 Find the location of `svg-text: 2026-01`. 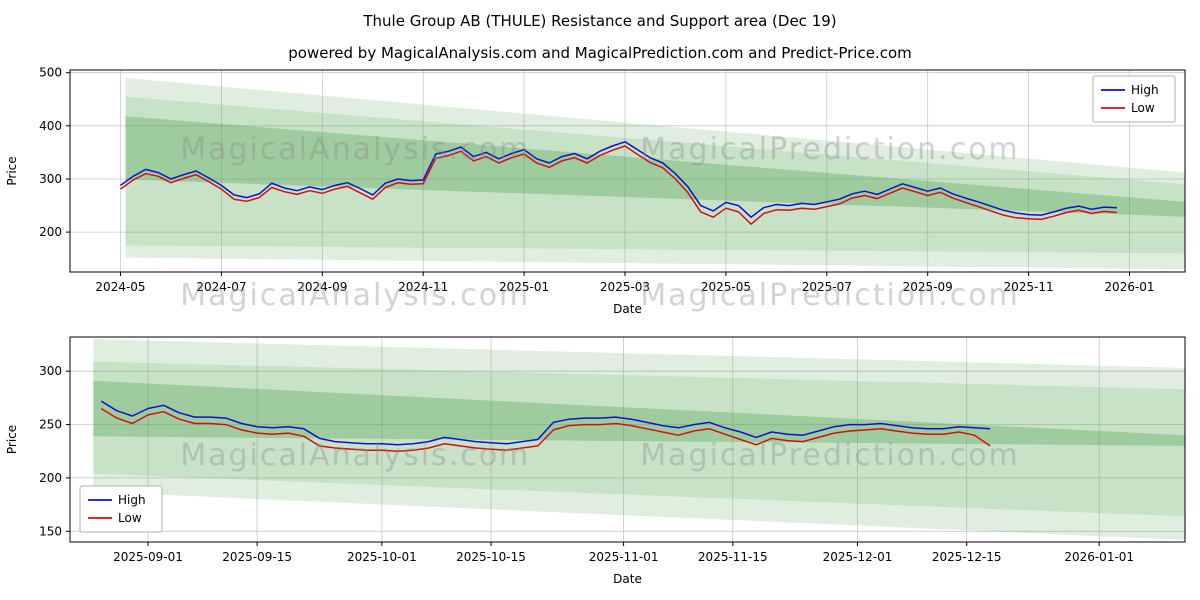

svg-text: 2026-01 is located at coordinates (1129, 287).